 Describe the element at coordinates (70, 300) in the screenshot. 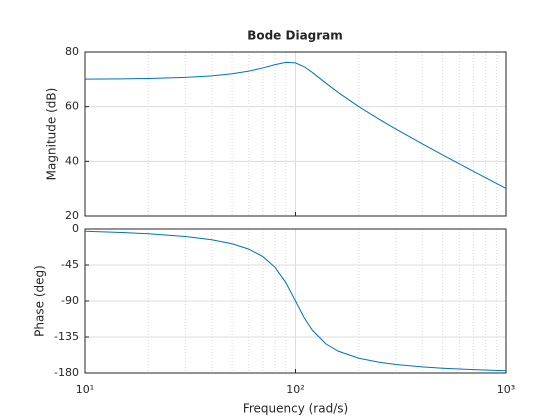

I see `y-tick-label: -90` at that location.